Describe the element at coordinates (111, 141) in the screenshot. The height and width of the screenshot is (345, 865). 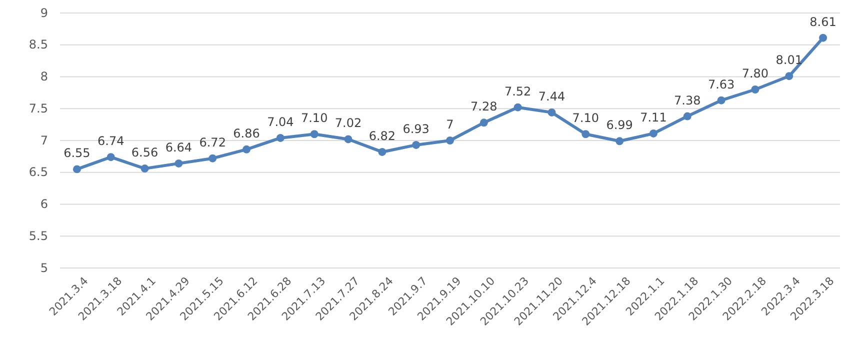
I see `data-label: 6.74` at that location.